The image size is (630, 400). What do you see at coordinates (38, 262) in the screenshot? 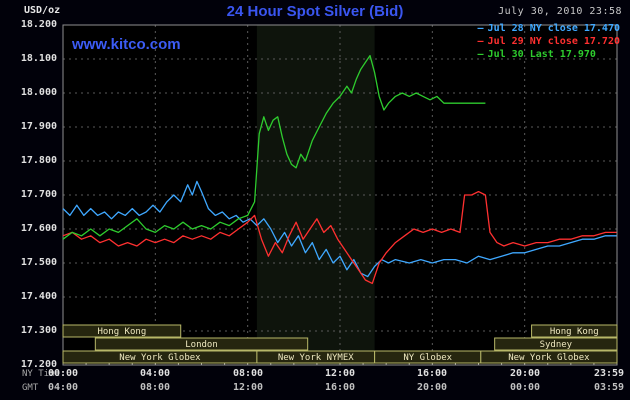
I see `y-tick-label: 17.500` at bounding box center [38, 262].